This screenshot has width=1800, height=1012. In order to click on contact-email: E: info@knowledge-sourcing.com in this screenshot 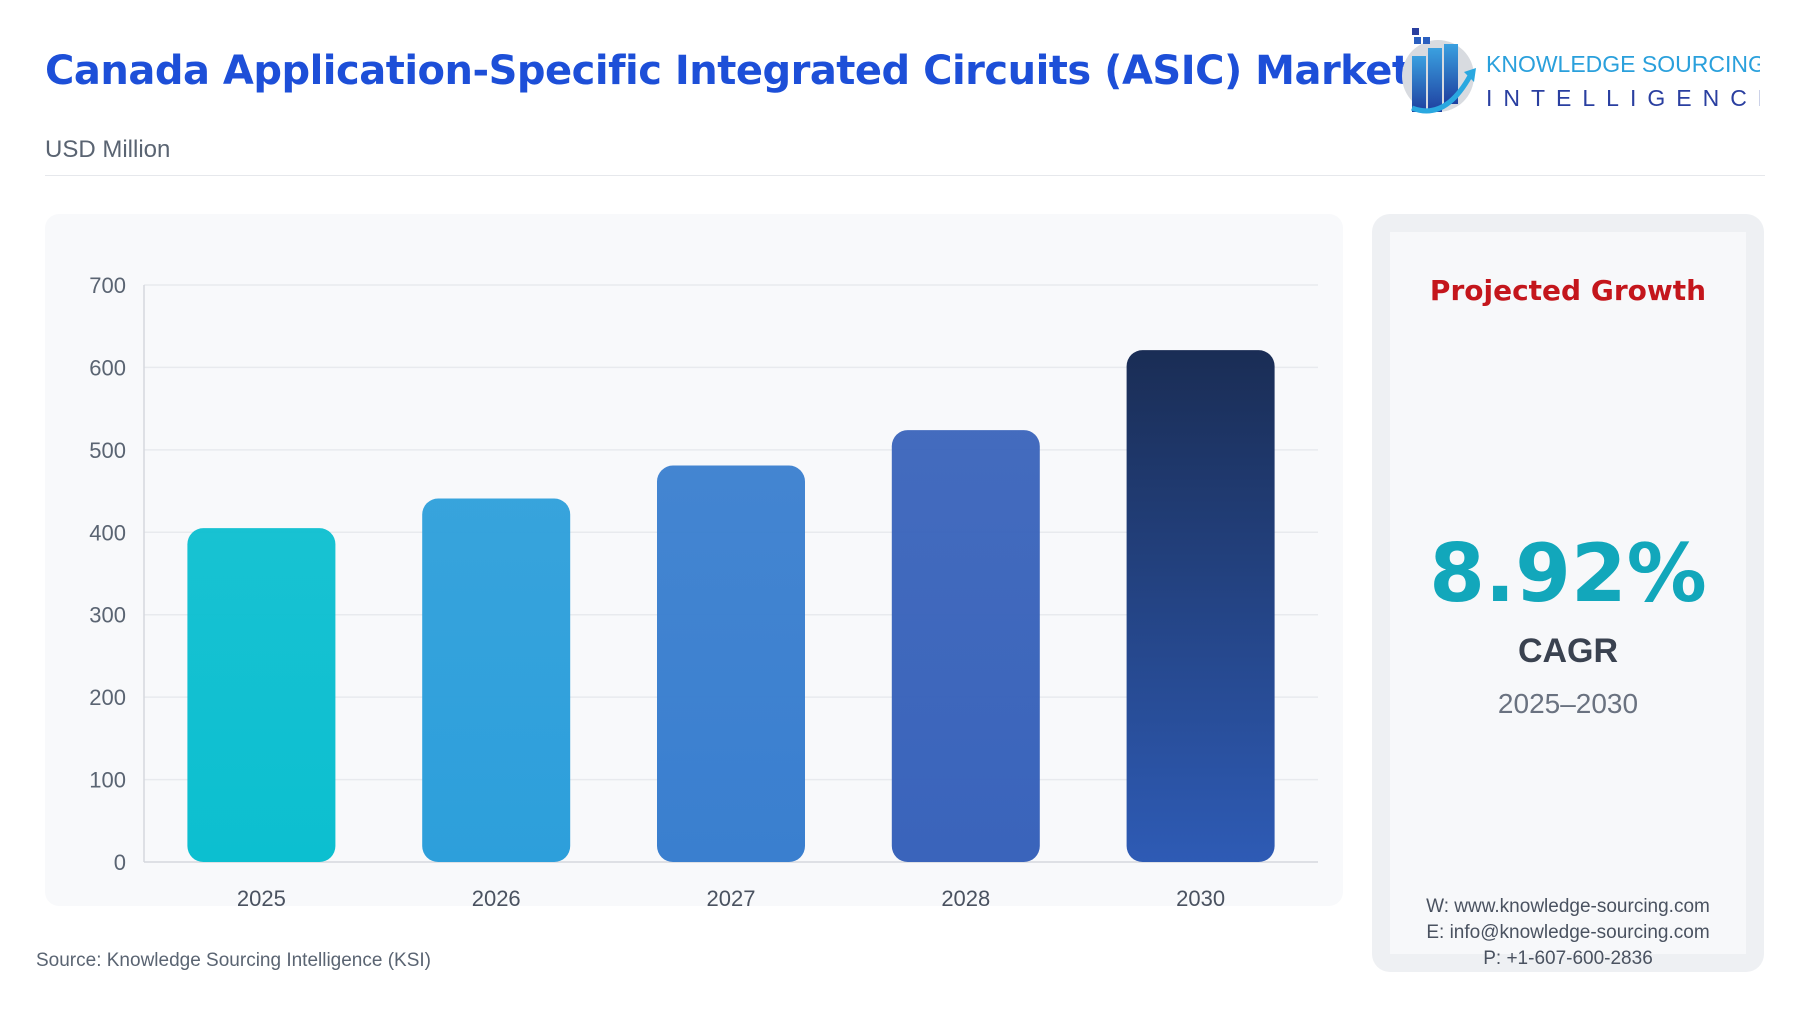, I will do `click(1568, 932)`.